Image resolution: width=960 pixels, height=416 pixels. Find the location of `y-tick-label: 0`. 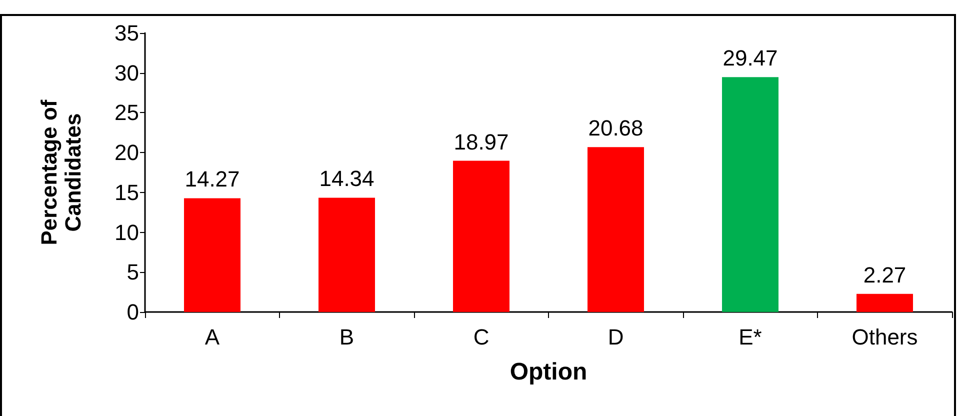

y-tick-label: 0 is located at coordinates (132, 312).